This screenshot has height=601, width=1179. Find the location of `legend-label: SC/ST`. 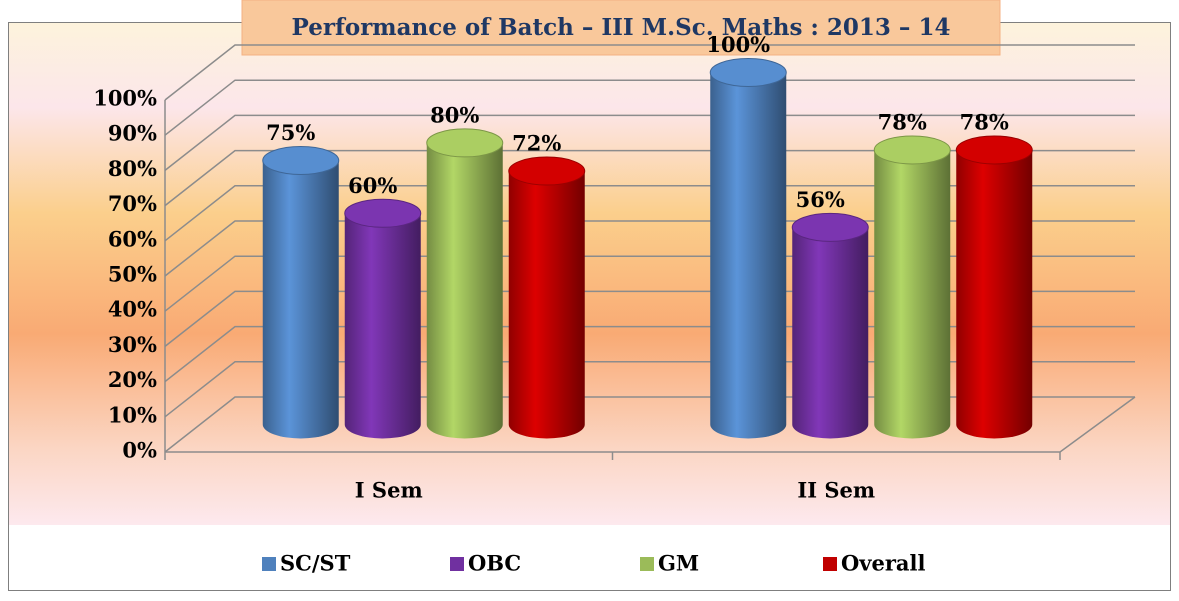

legend-label: SC/ST is located at coordinates (315, 563).